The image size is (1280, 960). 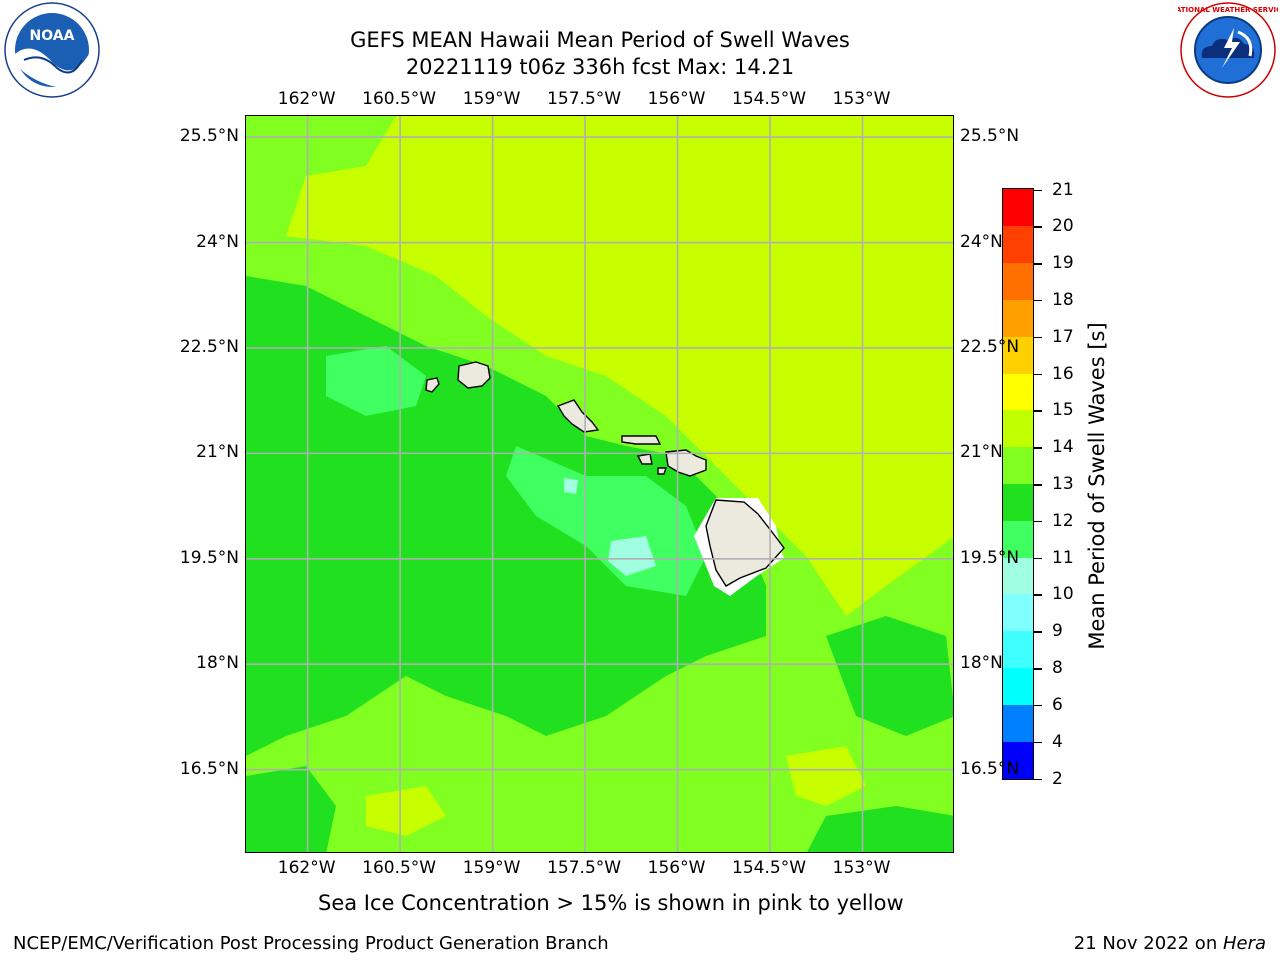 What do you see at coordinates (990, 557) in the screenshot?
I see `lat-tick-label-right: 19.5°N` at bounding box center [990, 557].